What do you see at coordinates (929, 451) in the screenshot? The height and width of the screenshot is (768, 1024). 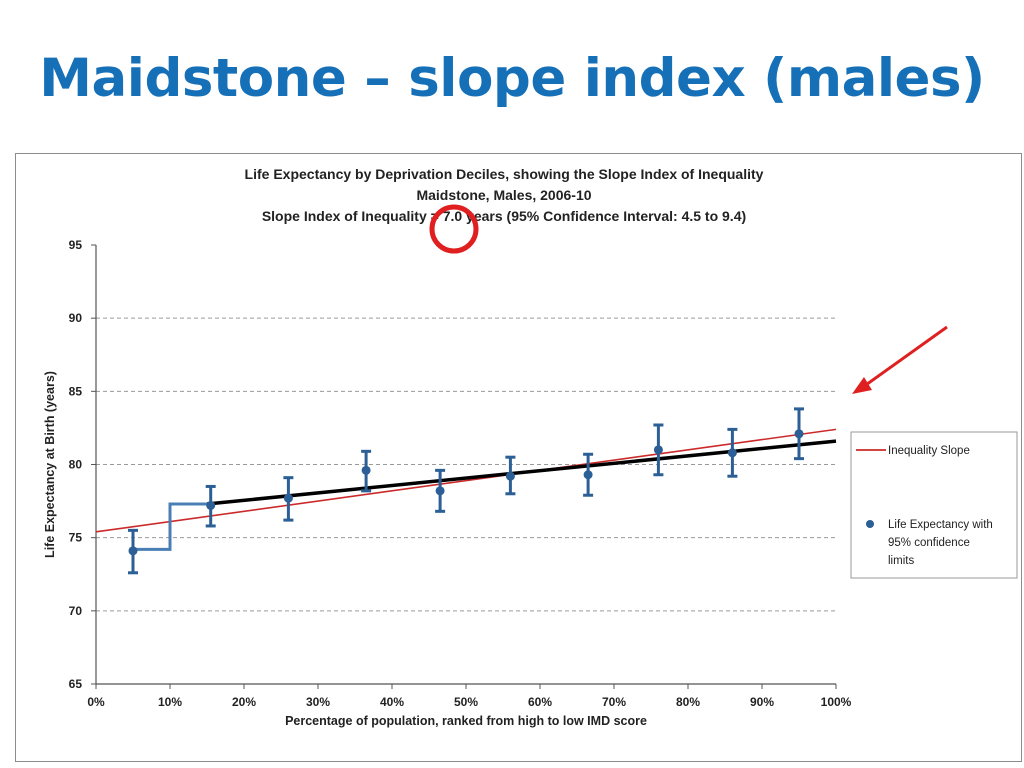 I see `legend-label-inequality-slope: Inequality Slope` at bounding box center [929, 451].